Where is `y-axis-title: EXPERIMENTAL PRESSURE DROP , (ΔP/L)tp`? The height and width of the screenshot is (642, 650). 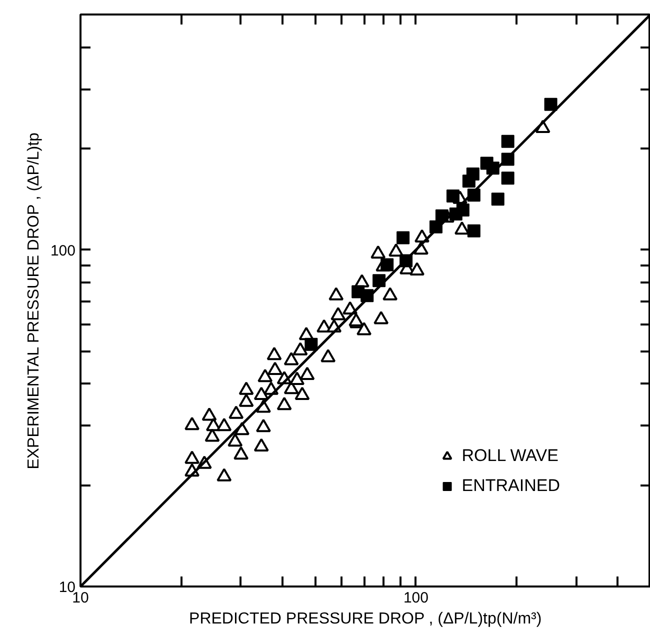 y-axis-title: EXPERIMENTAL PRESSURE DROP , (ΔP/L)tp is located at coordinates (33, 301).